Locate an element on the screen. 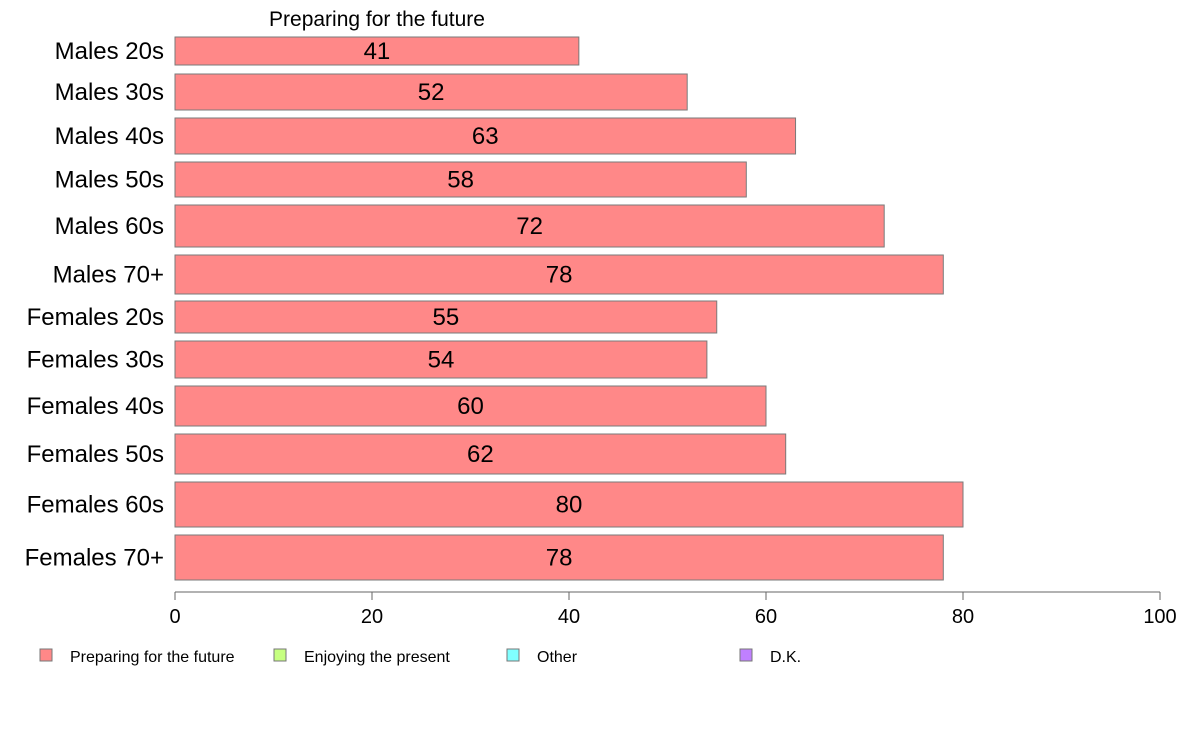 This screenshot has height=736, width=1188. x-tick-label: 0 is located at coordinates (174, 617).